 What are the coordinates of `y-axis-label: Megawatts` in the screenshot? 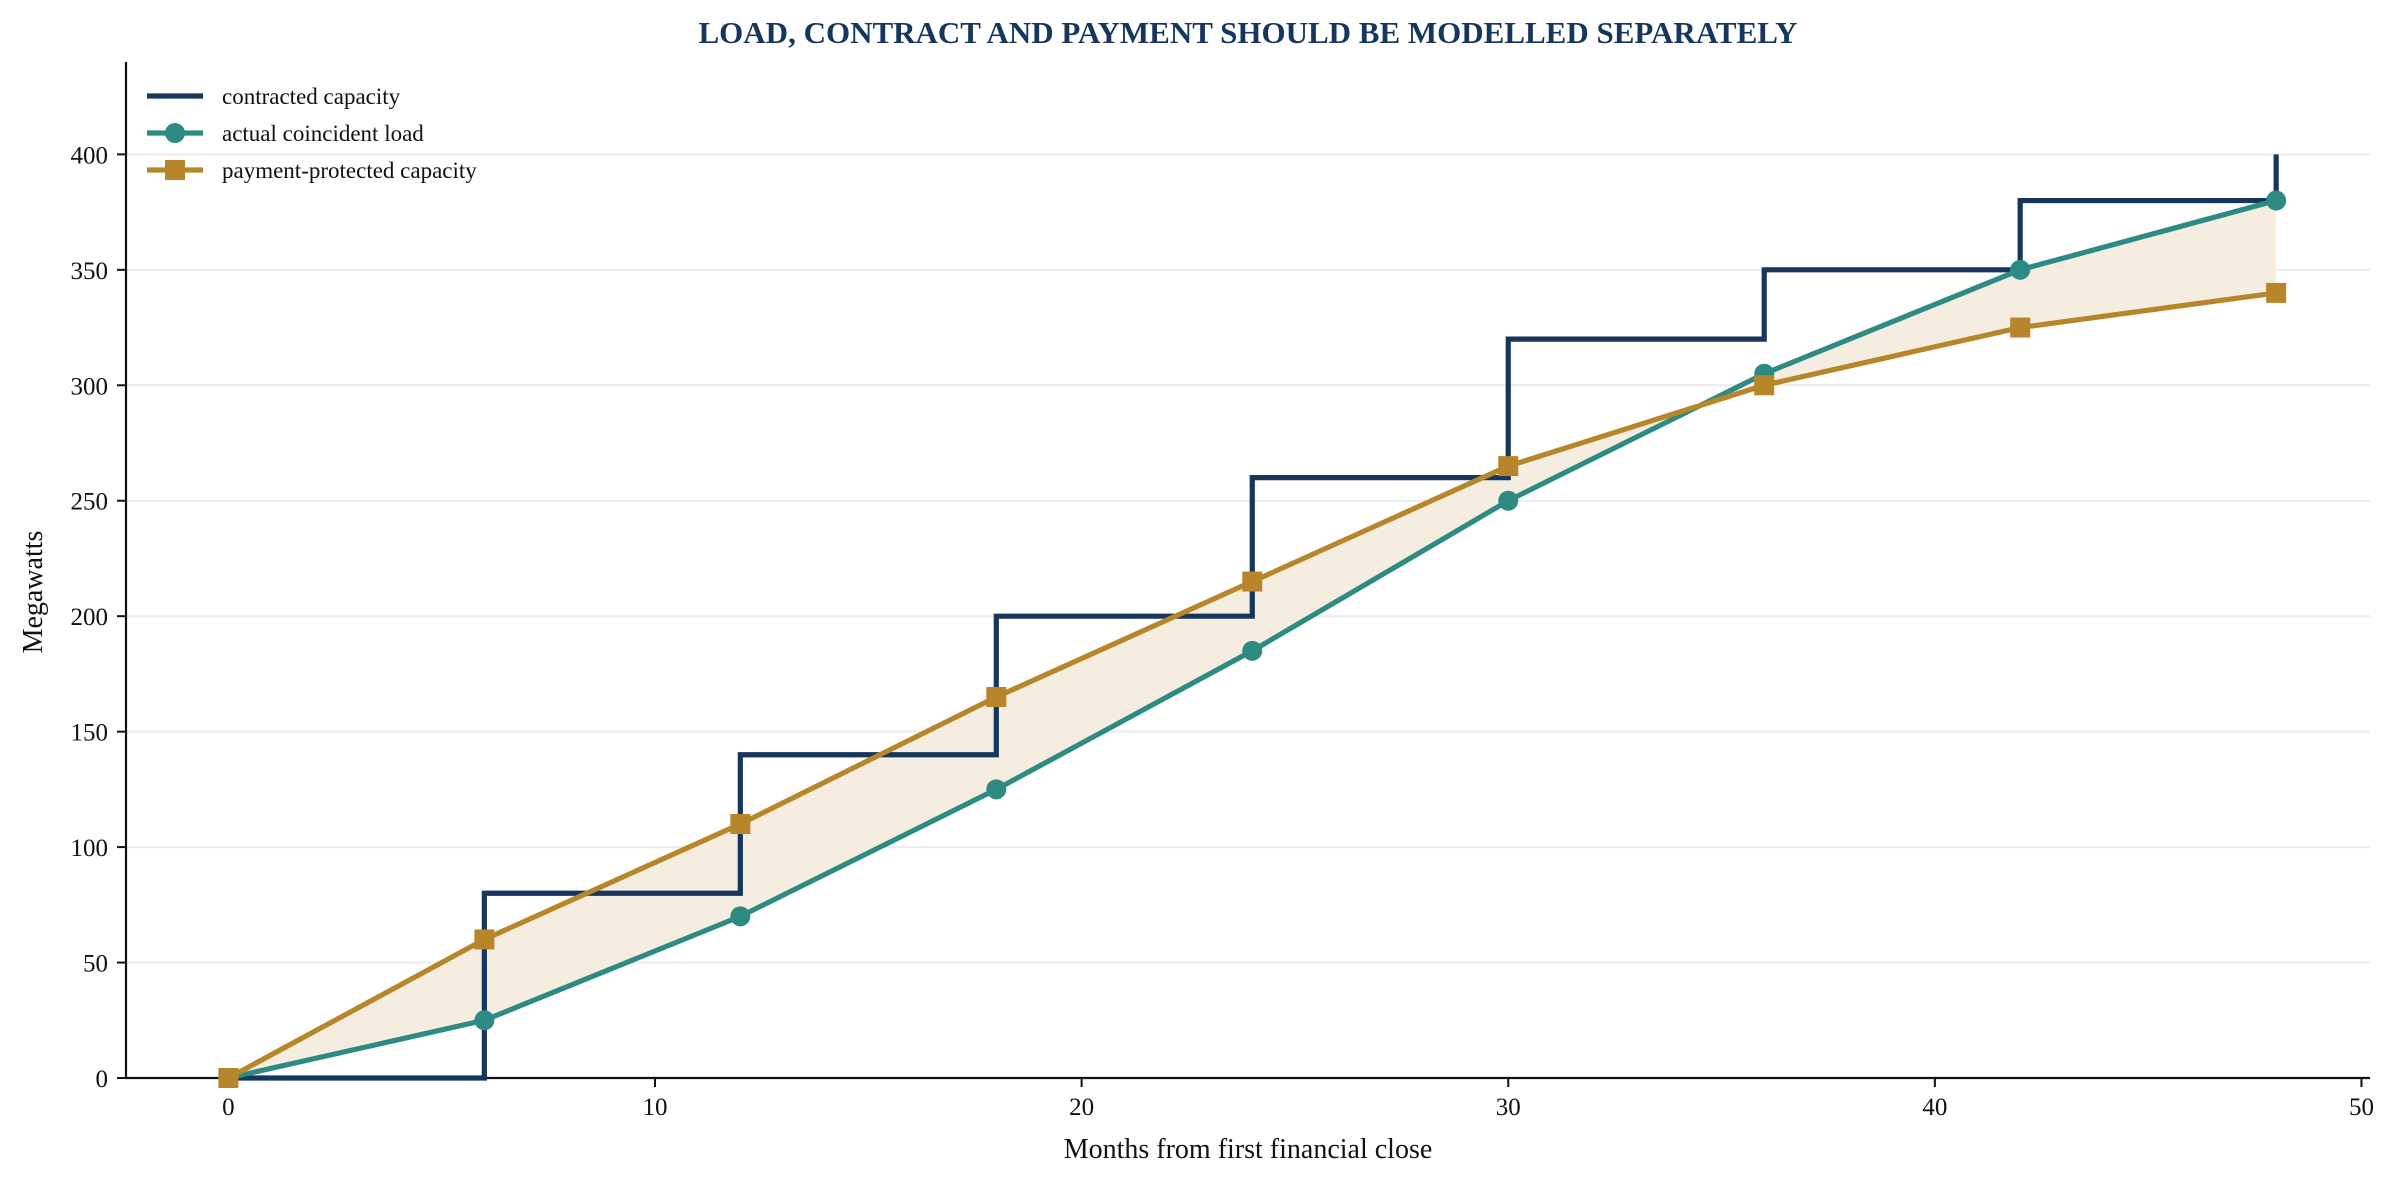 It's located at (33, 592).